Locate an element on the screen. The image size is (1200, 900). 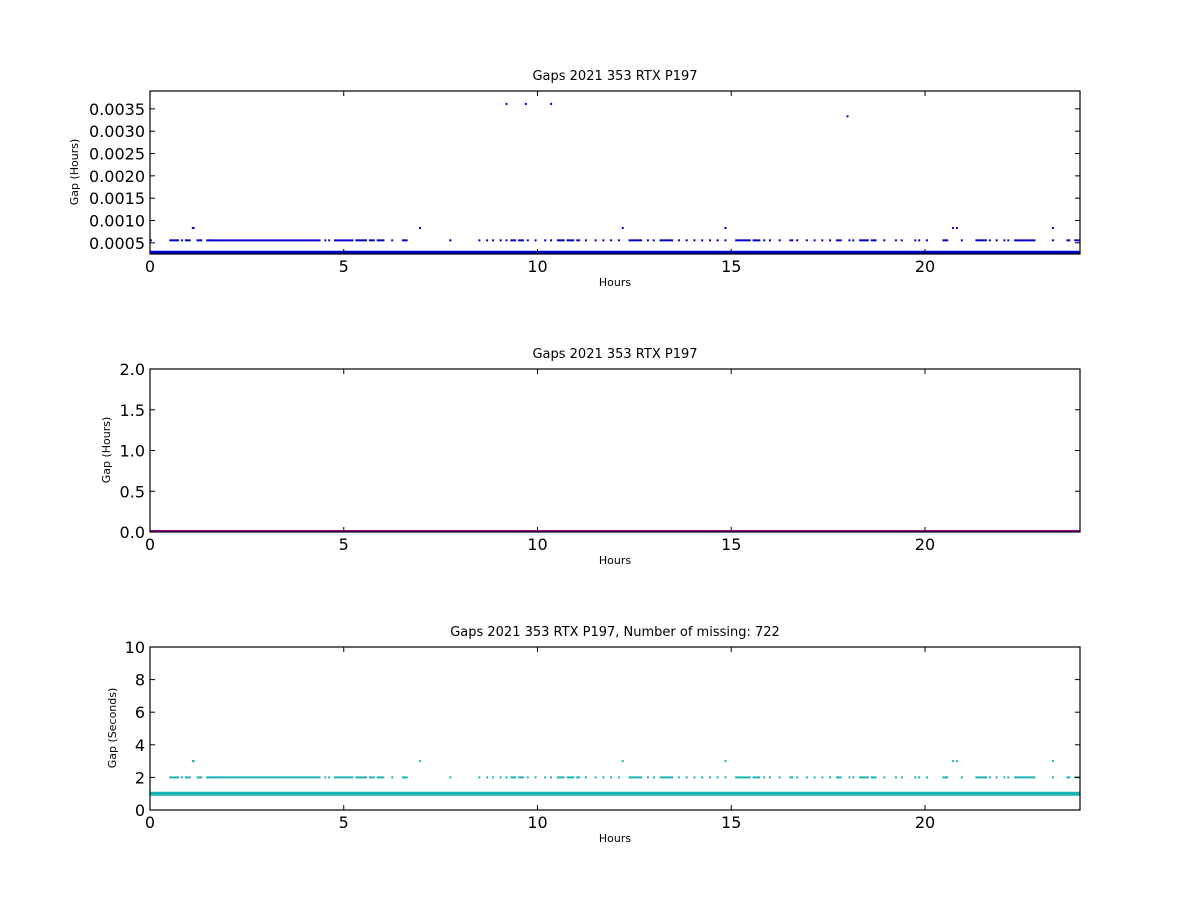
chart-title: Gaps 2021 353 RTX P197 is located at coordinates (614, 354).